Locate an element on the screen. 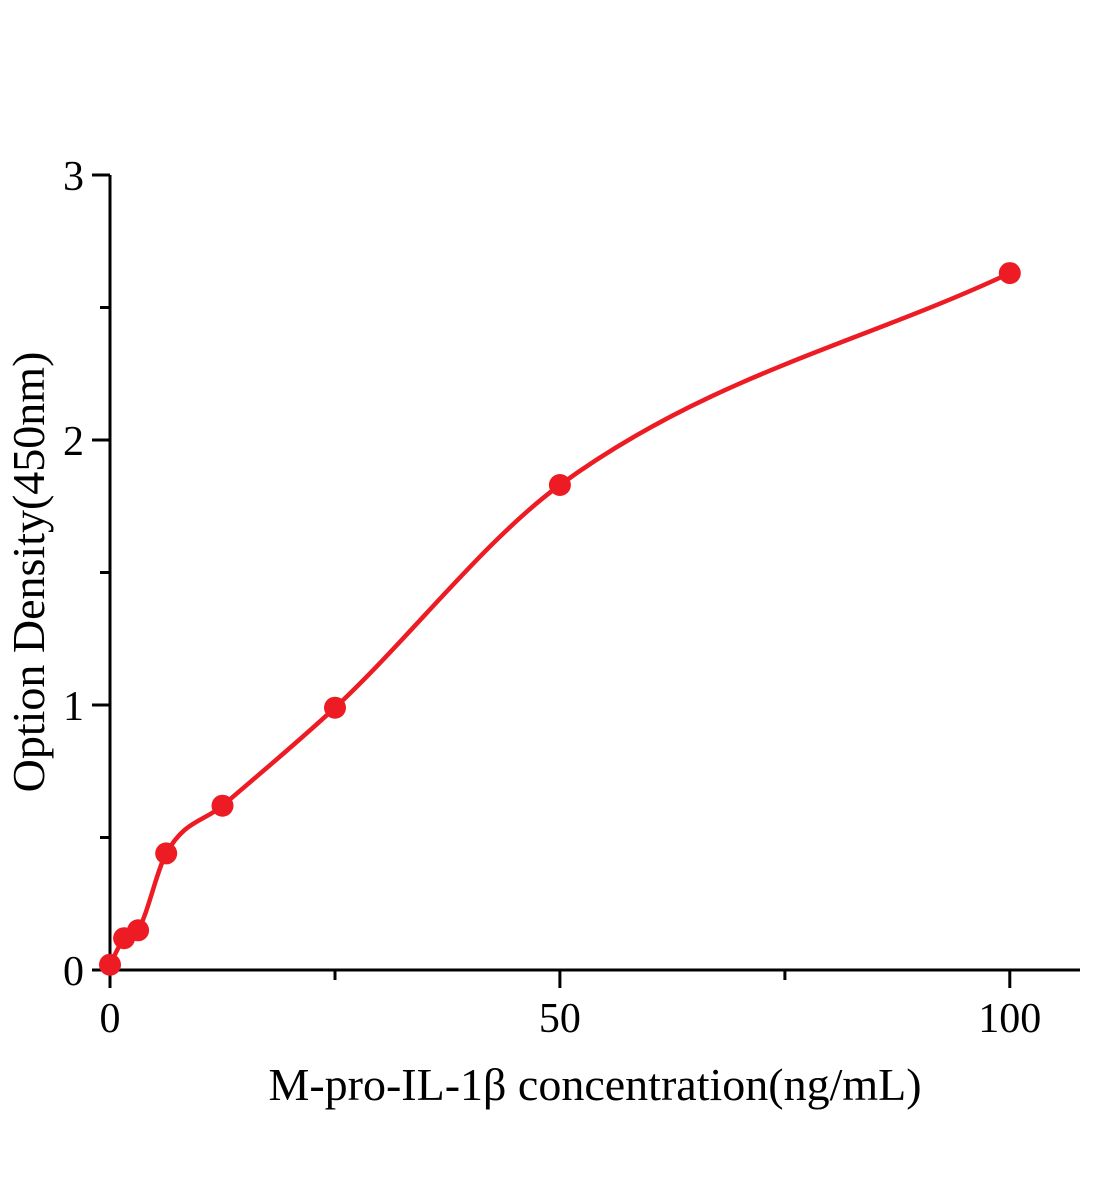  y-tick-label: 0 is located at coordinates (73, 972).